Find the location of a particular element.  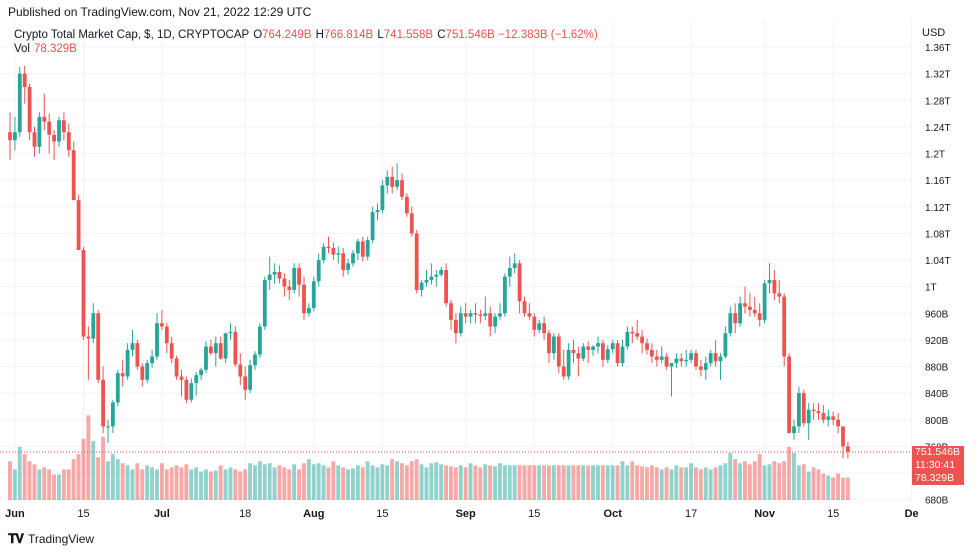

price-tick-label: 1.28T is located at coordinates (938, 101).